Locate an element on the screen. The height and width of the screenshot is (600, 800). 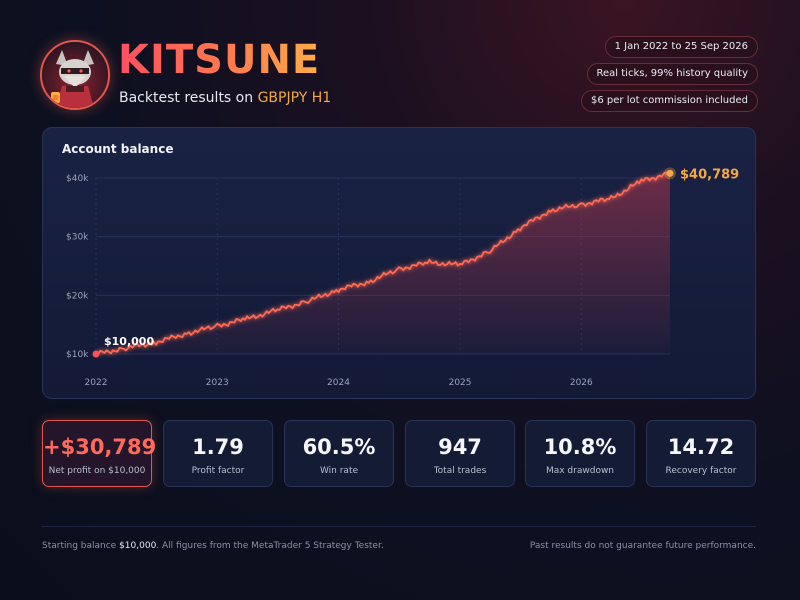
y-tick-label: $20k is located at coordinates (77, 296).